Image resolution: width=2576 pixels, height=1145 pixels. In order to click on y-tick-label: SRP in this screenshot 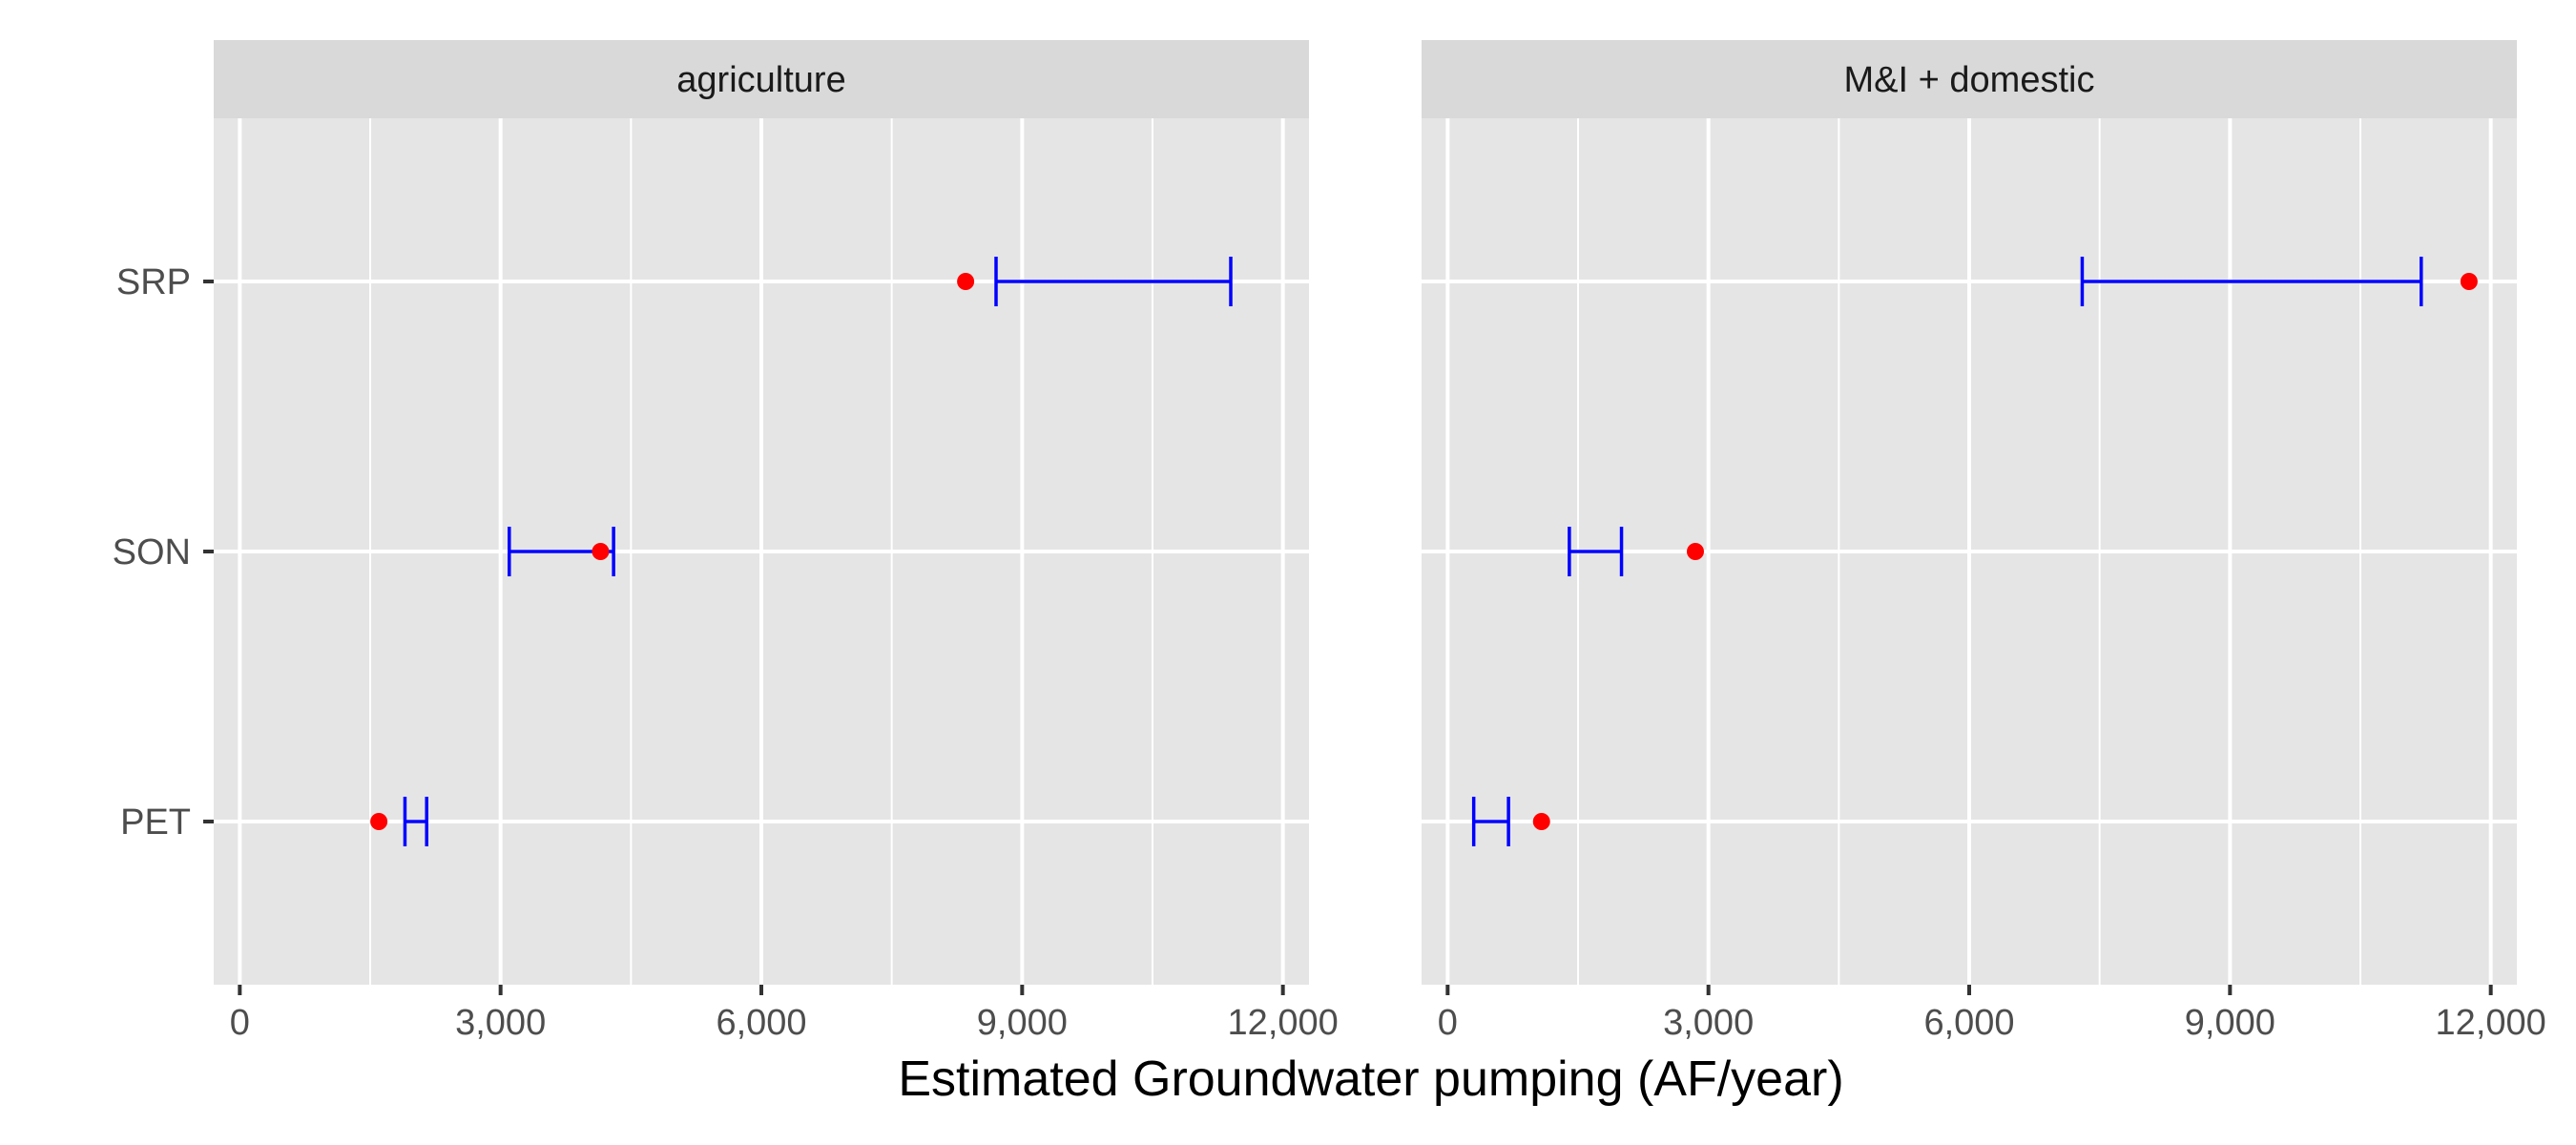, I will do `click(153, 282)`.